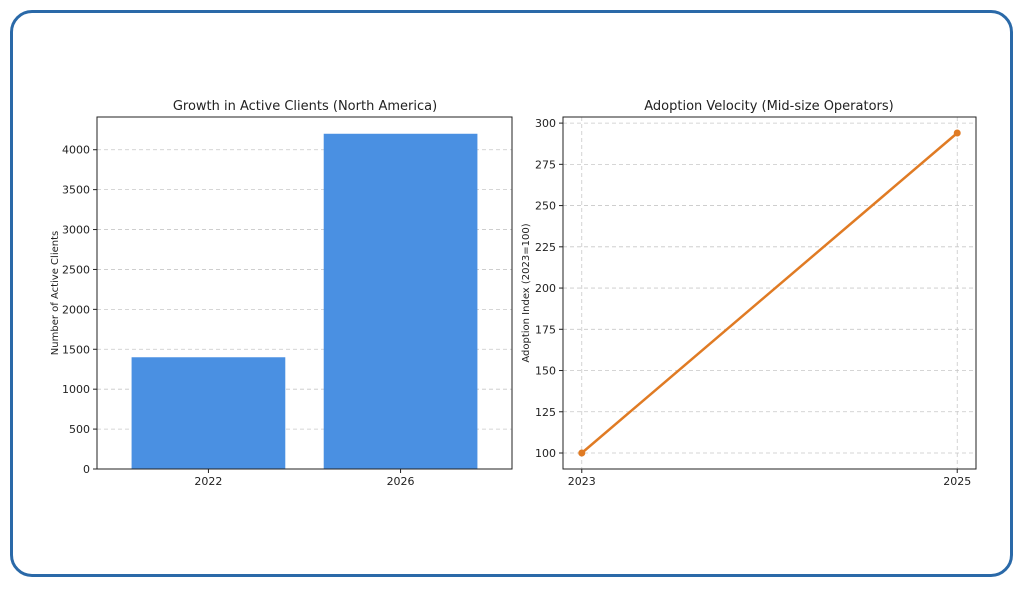 Image resolution: width=1026 pixels, height=589 pixels. What do you see at coordinates (545, 329) in the screenshot?
I see `line-chart-y-tick-label: 175` at bounding box center [545, 329].